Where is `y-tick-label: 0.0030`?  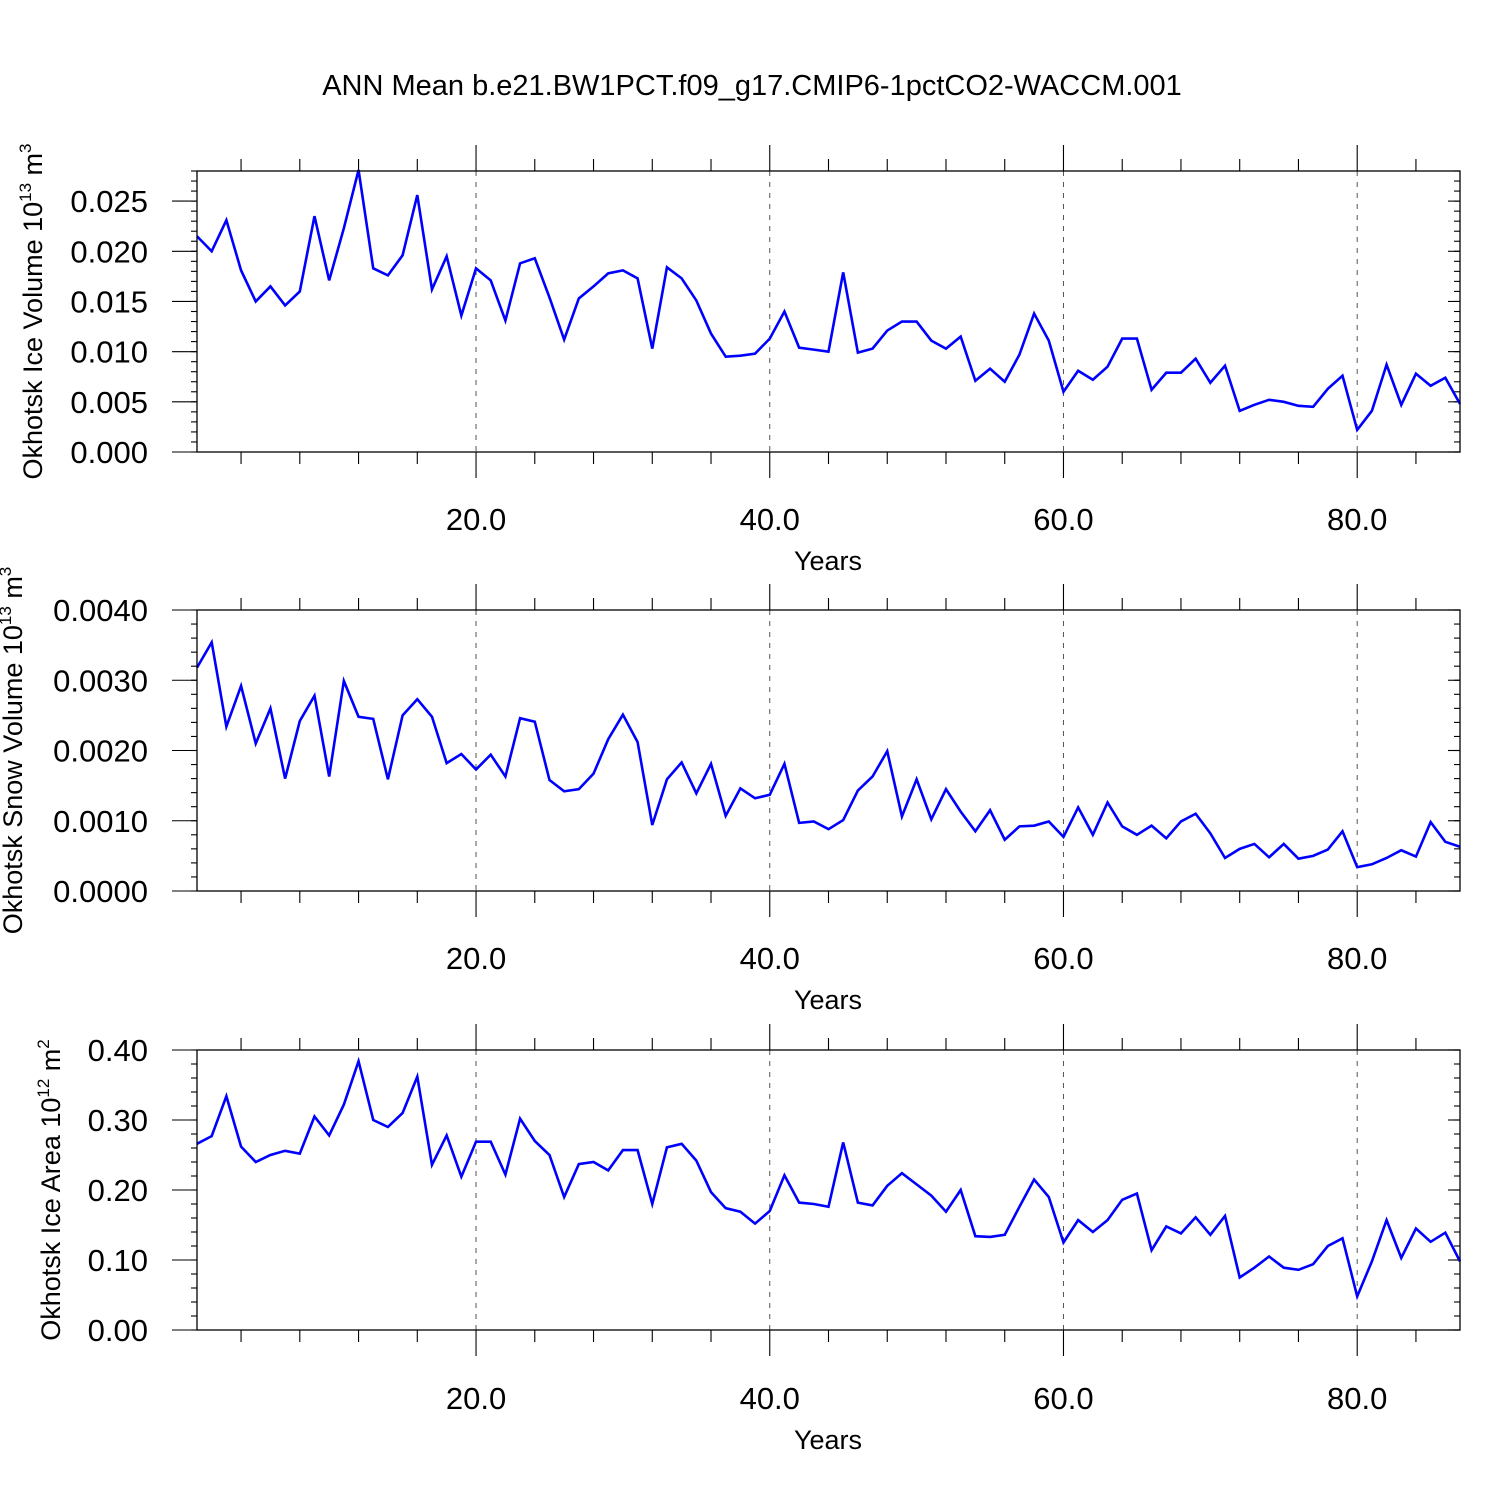
y-tick-label: 0.0030 is located at coordinates (100, 680).